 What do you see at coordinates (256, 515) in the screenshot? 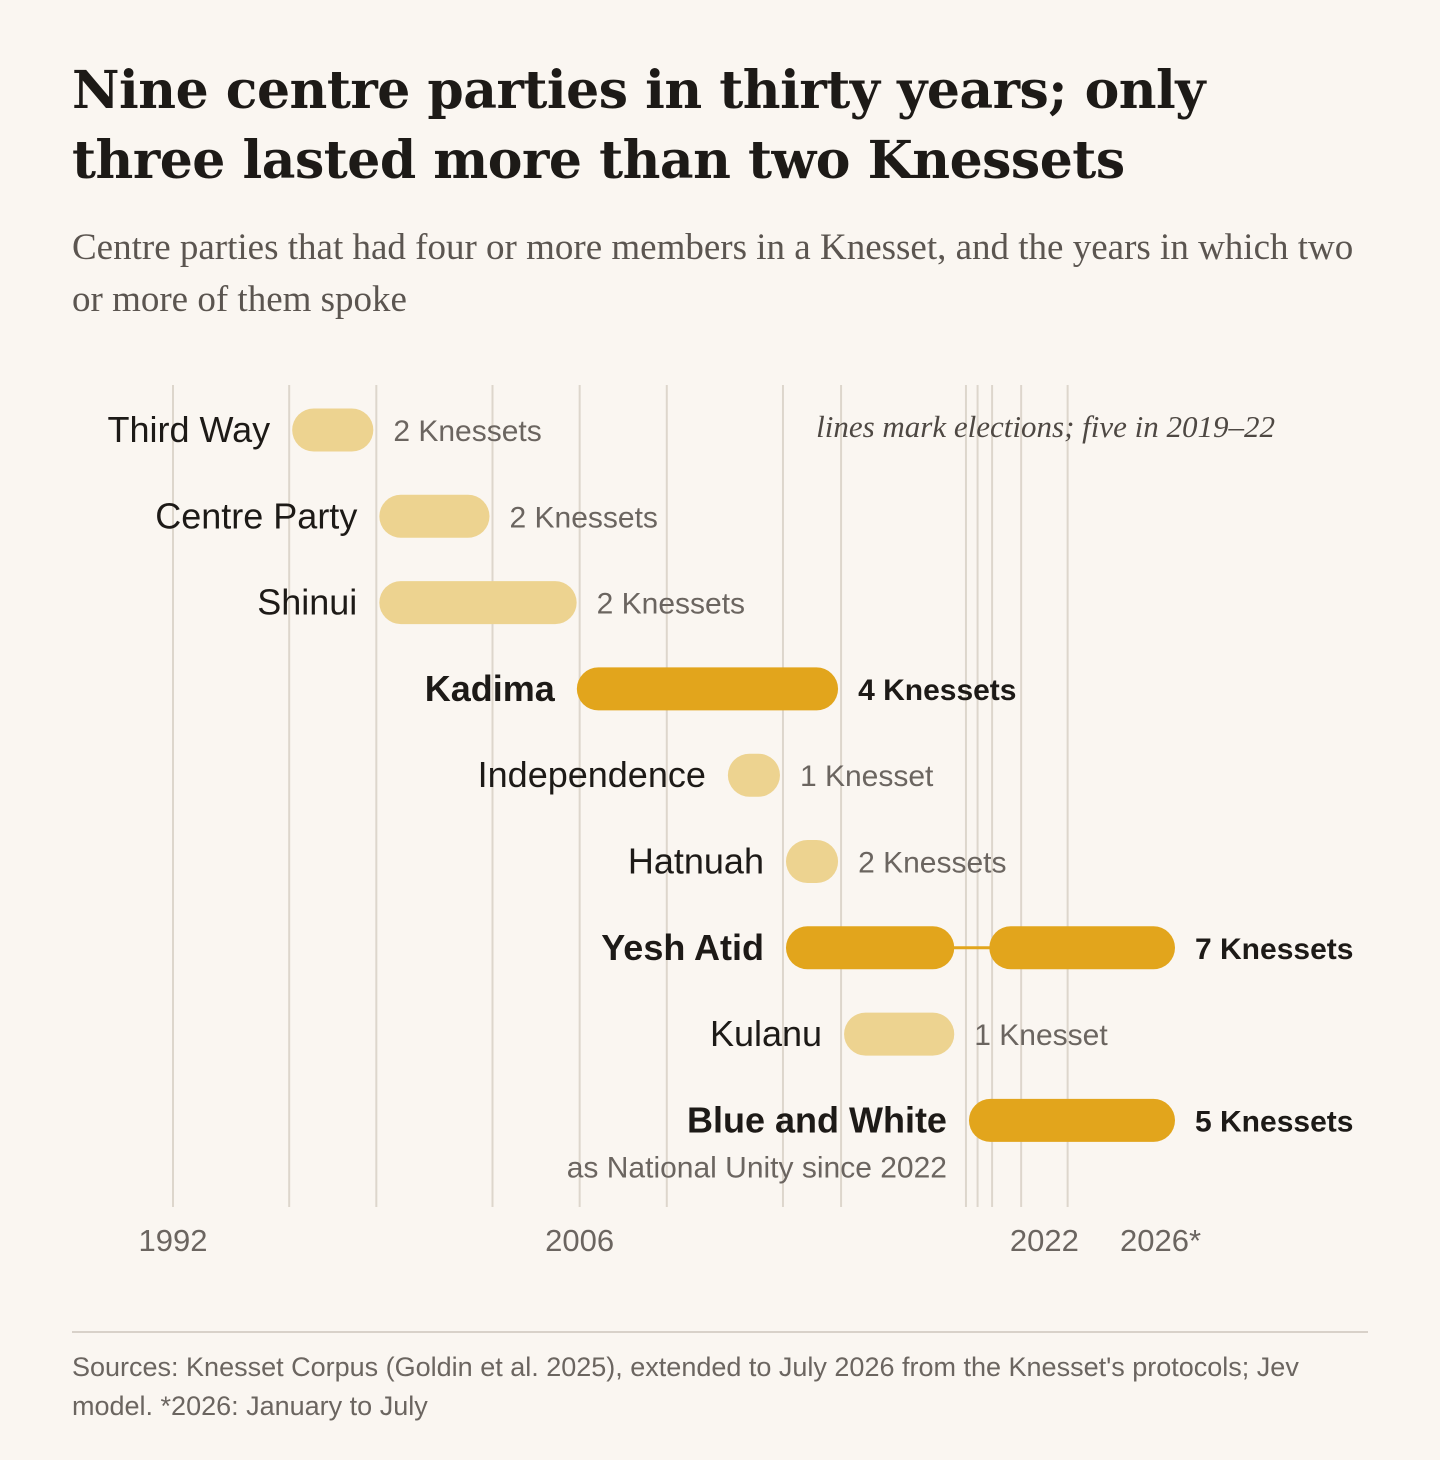
I see `party-name: Centre Party` at bounding box center [256, 515].